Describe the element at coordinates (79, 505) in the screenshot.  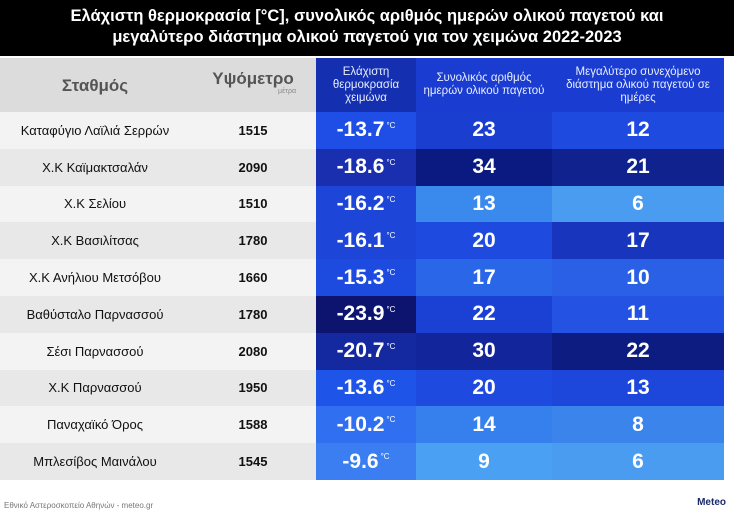
I see `footer: Εθνικό Αστεροσκοπείο Αθηνών - meteo.gr` at that location.